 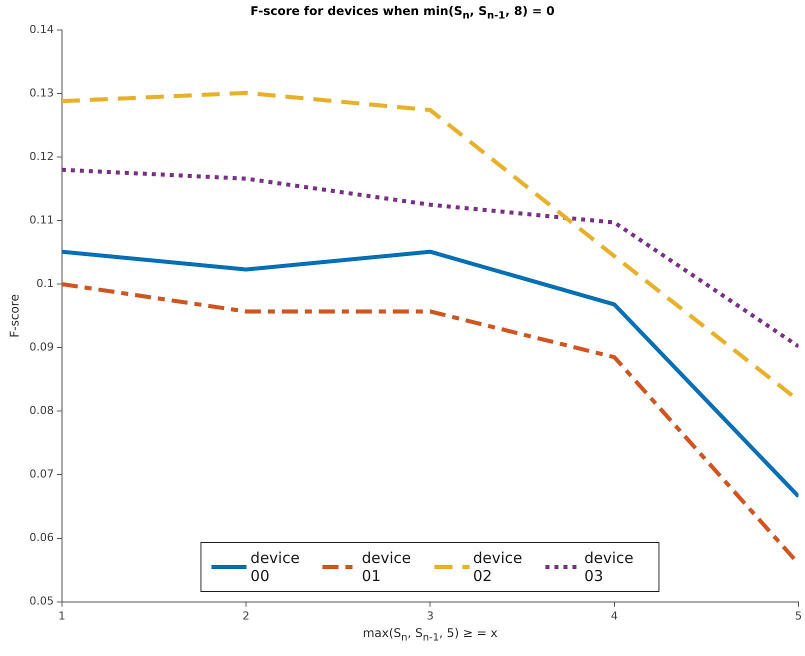 I want to click on y-tick-label: 0.12, so click(x=41, y=156).